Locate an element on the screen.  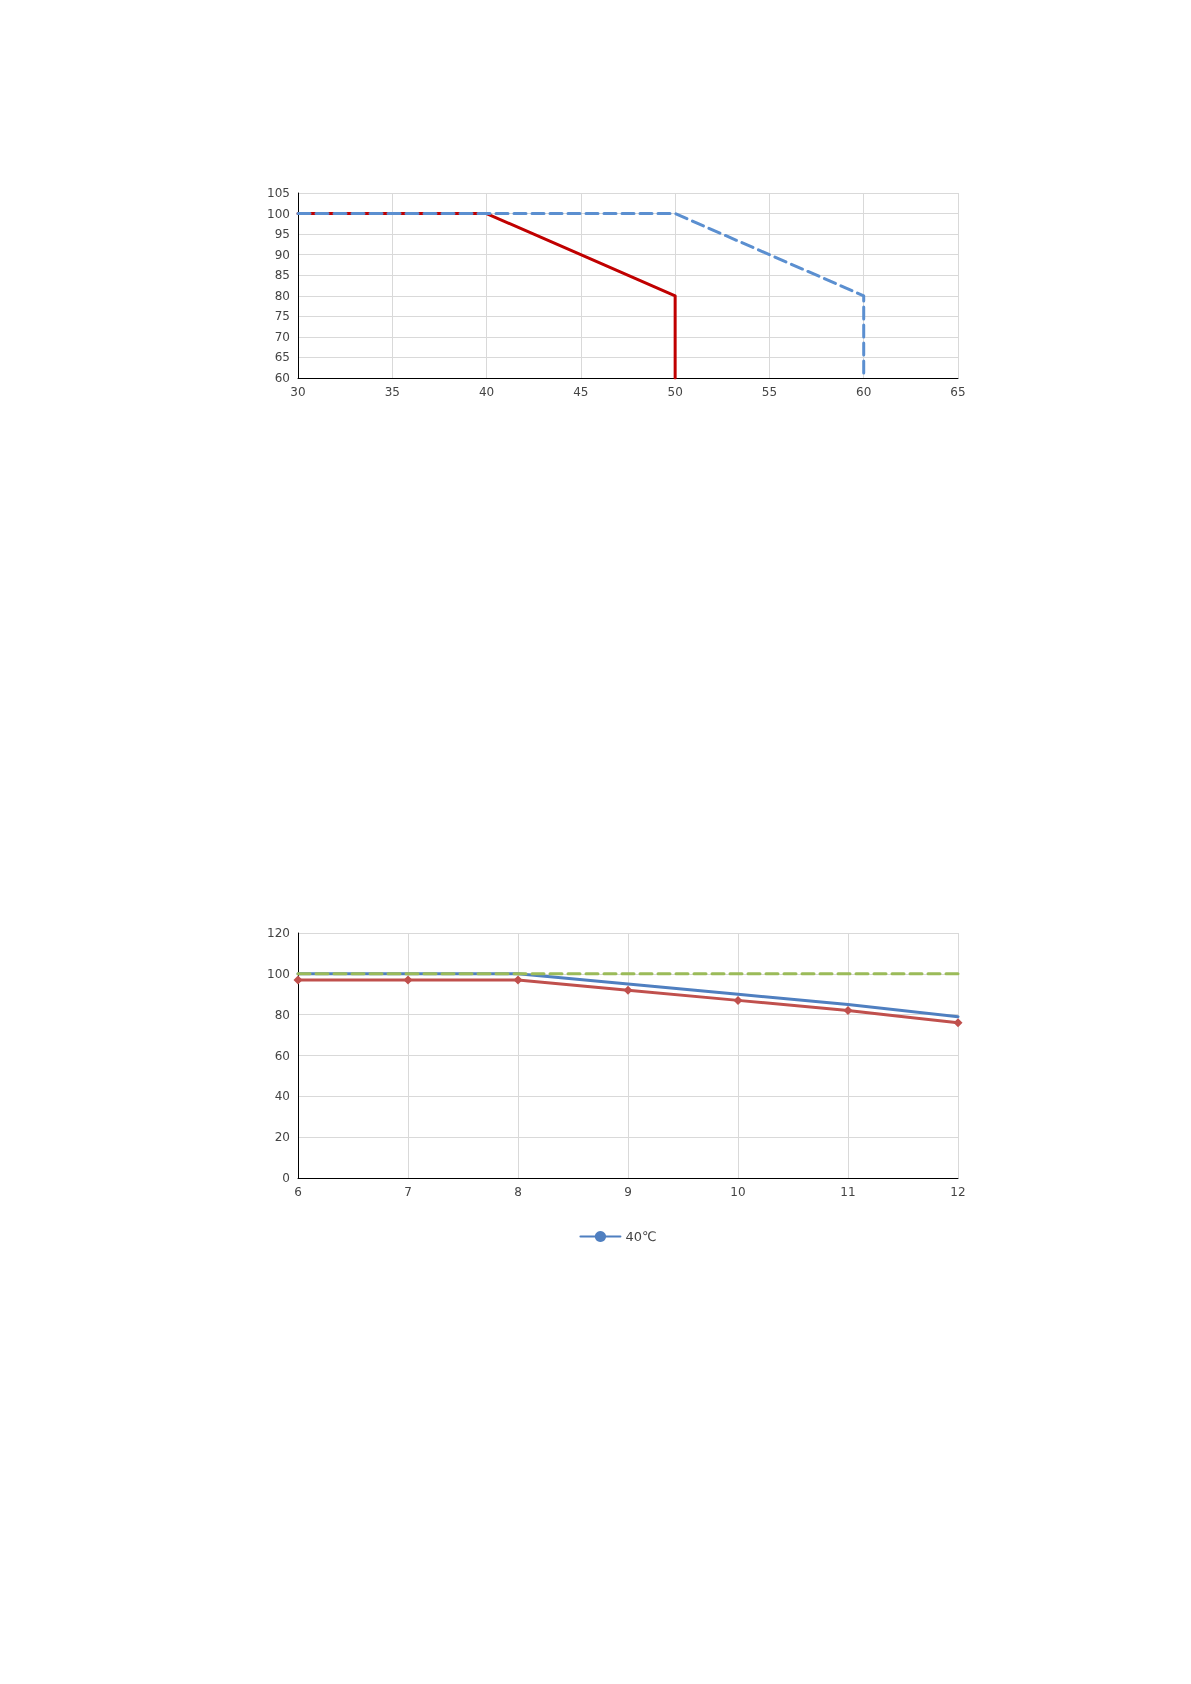
y-tick-label: 90 is located at coordinates (282, 254).